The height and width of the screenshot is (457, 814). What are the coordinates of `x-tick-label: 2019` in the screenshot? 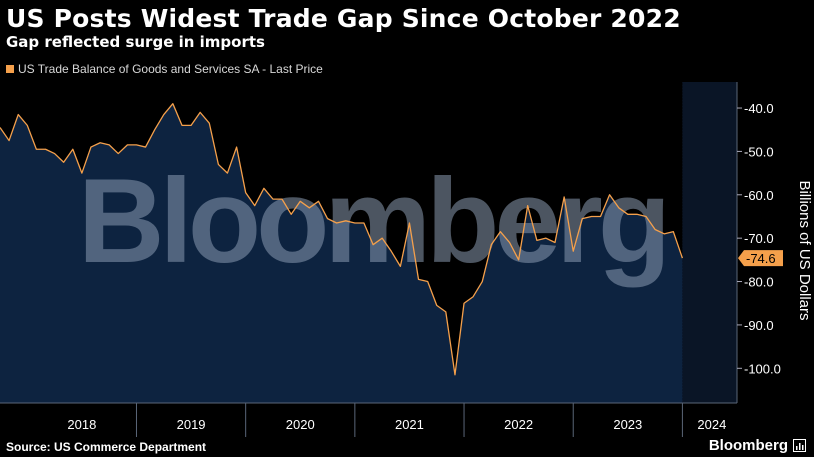 It's located at (191, 424).